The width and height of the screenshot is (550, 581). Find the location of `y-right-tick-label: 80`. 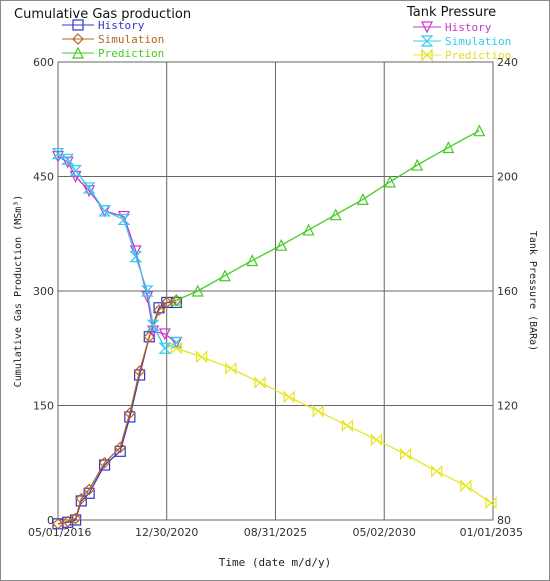

y-right-tick-label: 80 is located at coordinates (504, 520).